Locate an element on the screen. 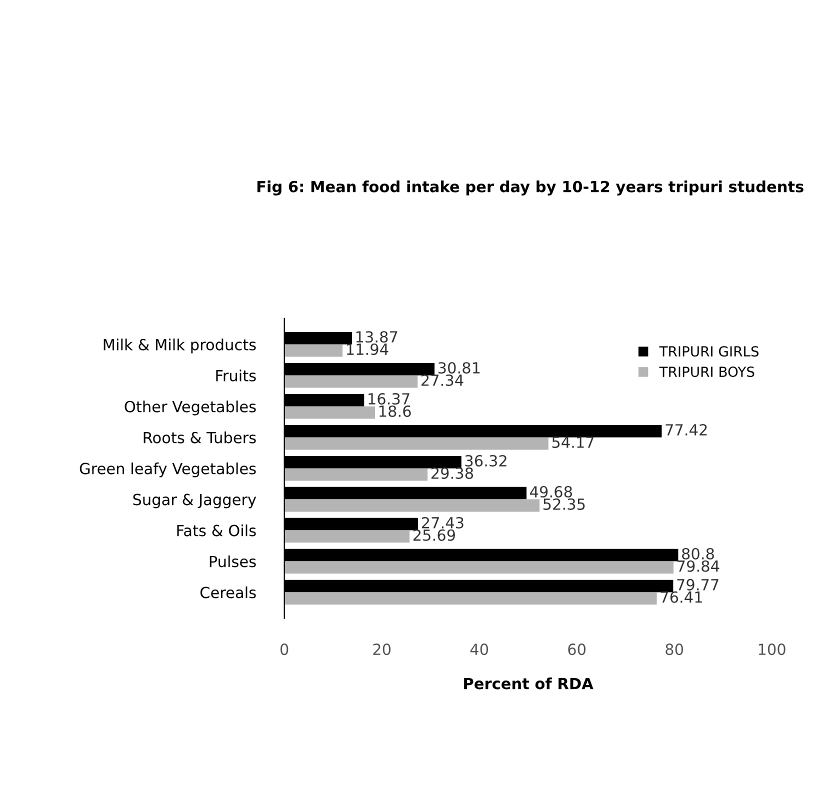  x-tick-label: 20 is located at coordinates (382, 650).